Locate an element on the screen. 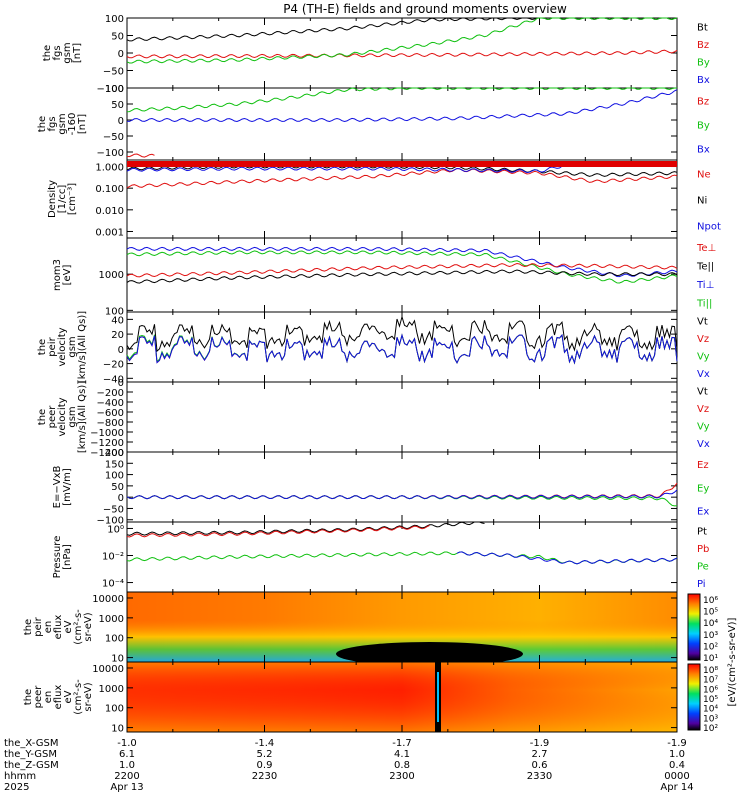  series-line-Te⊥ is located at coordinates (402, 270).